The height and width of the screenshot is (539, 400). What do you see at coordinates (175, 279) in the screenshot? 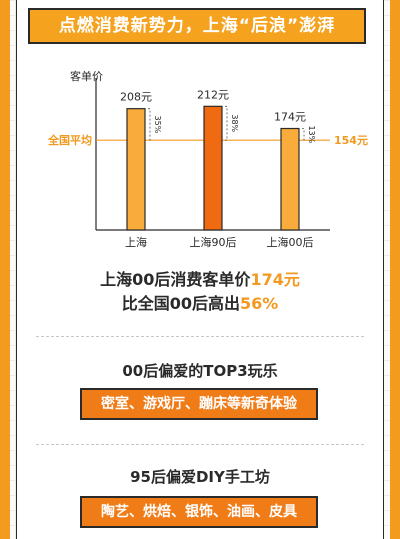
I see `summary-line-1-text: 上海00后消费客单价` at bounding box center [175, 279].